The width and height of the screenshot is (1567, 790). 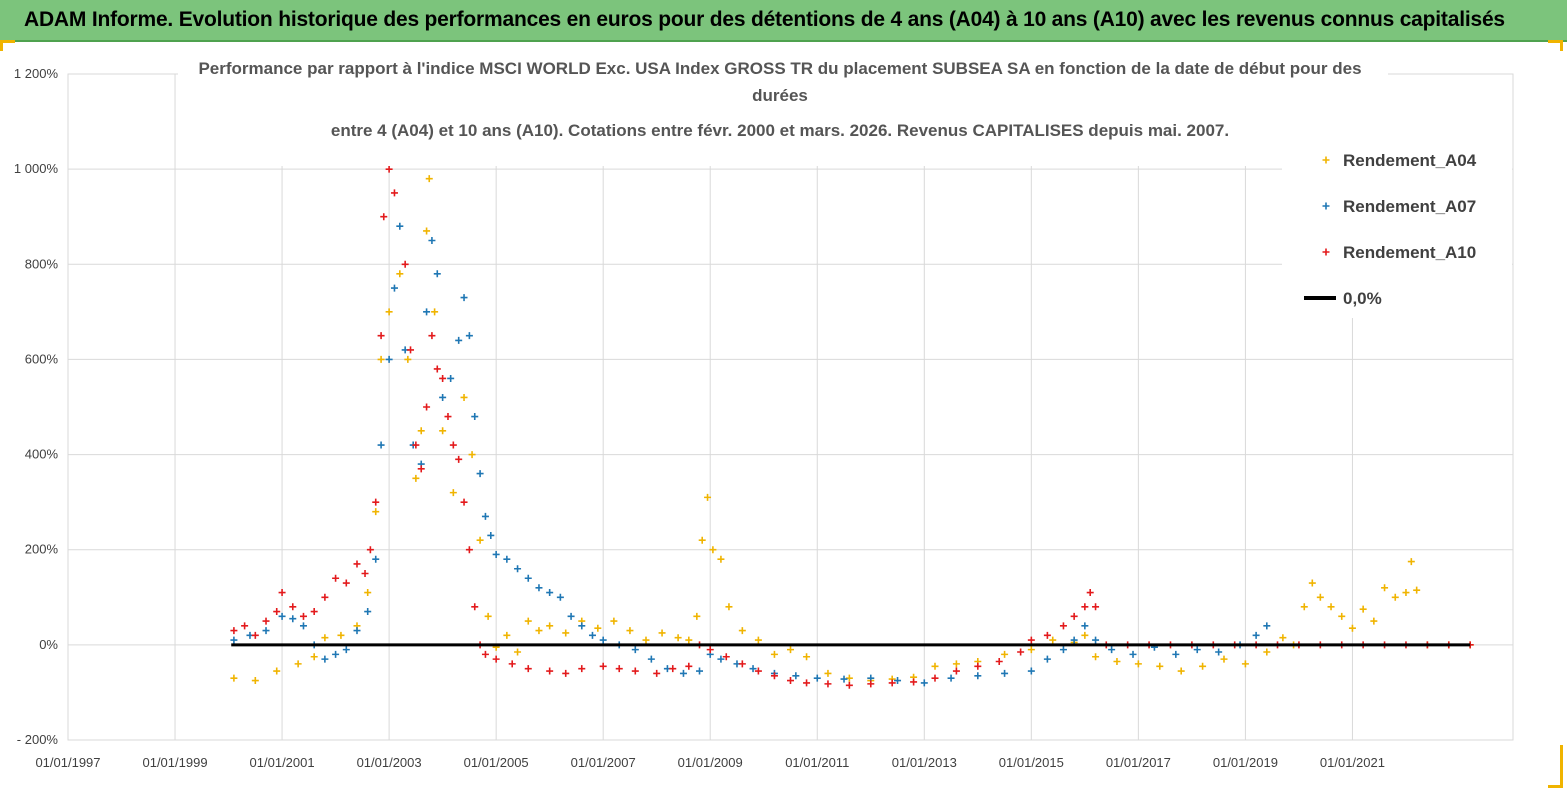 I want to click on x-tick-label: 01/01/2009, so click(x=710, y=762).